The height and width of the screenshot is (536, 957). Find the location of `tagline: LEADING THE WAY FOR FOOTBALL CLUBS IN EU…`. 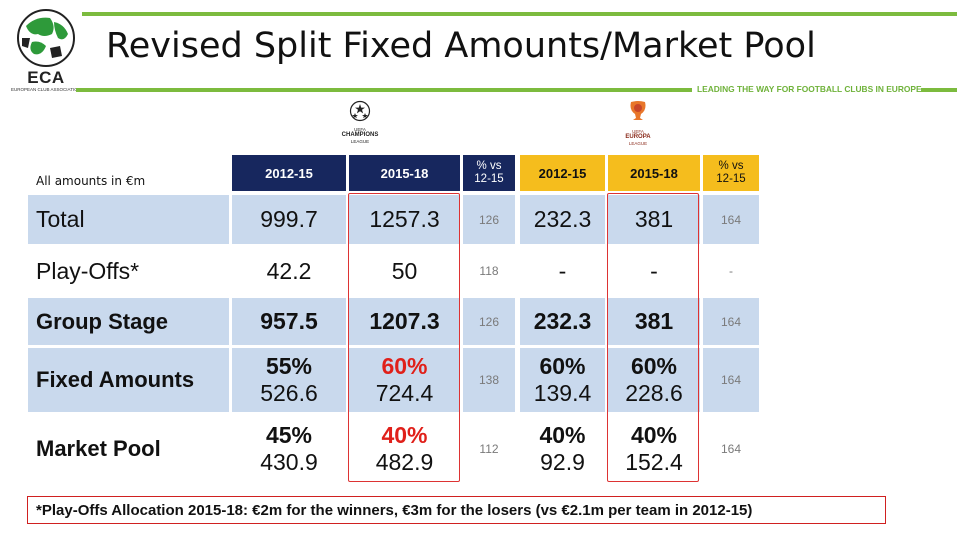

tagline: LEADING THE WAY FOR FOOTBALL CLUBS IN EU… is located at coordinates (809, 89).